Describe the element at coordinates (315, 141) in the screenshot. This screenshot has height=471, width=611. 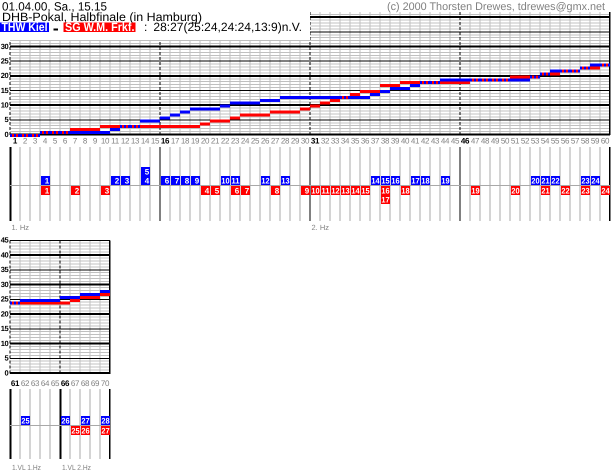
I see `svg-text: 31` at that location.